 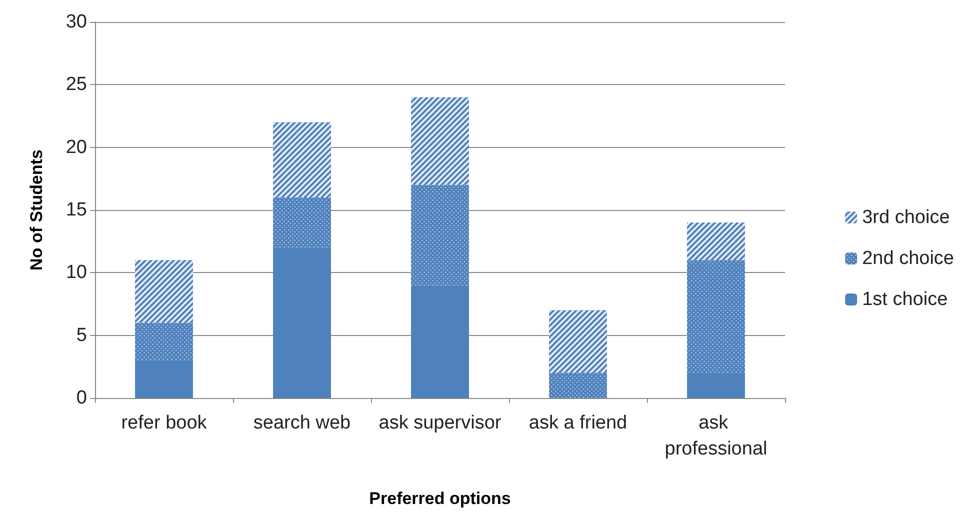 I want to click on legend-label: 3rd choice, so click(x=906, y=217).